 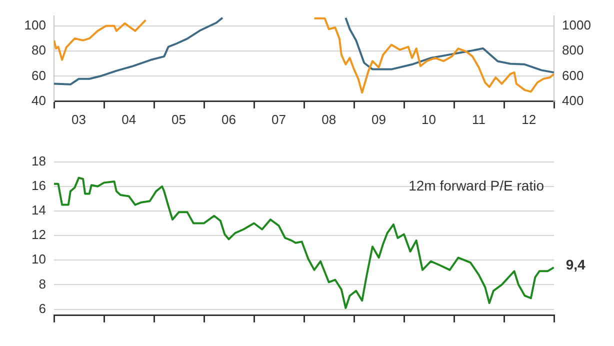 I want to click on x-tick-label: 07, so click(x=279, y=119).